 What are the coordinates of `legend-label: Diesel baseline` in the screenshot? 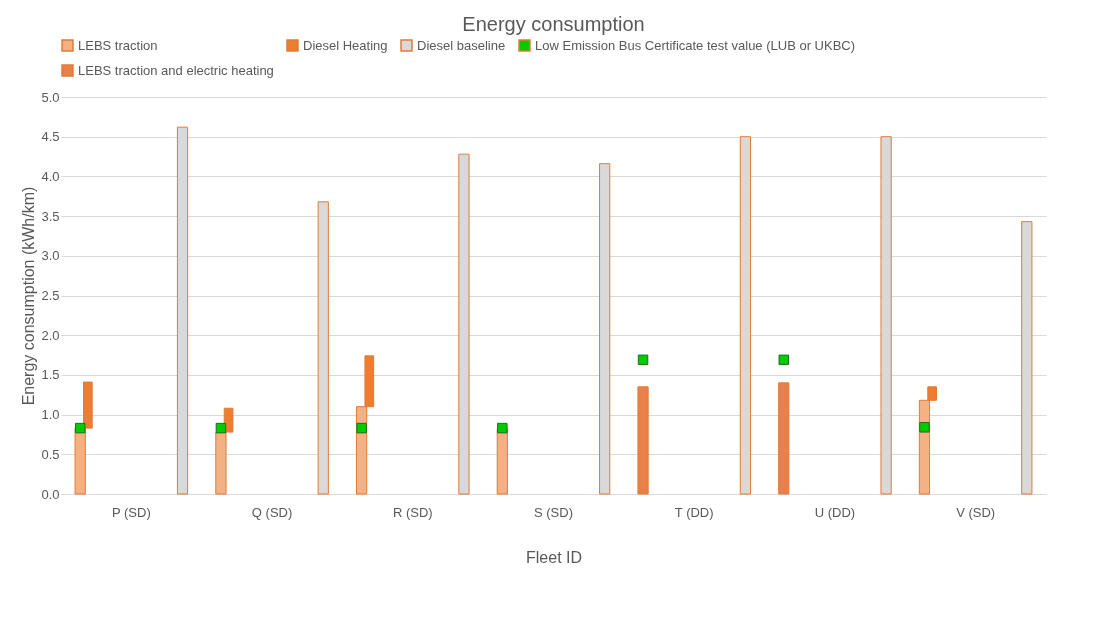 It's located at (461, 45).